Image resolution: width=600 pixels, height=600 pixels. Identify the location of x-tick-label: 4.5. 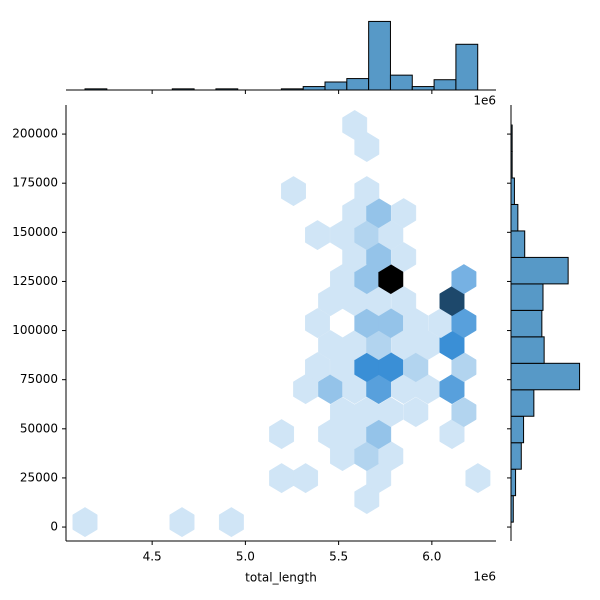
(152, 557).